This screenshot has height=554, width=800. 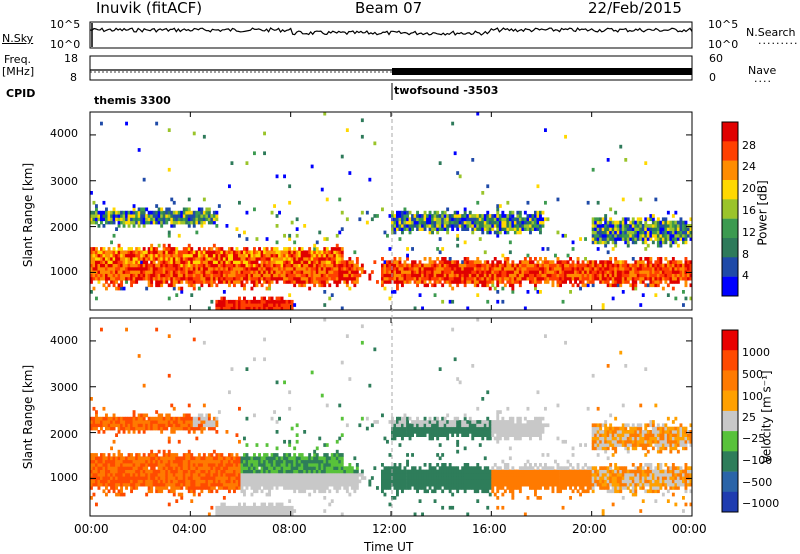 I want to click on freq-tick-top: 18, so click(x=71, y=58).